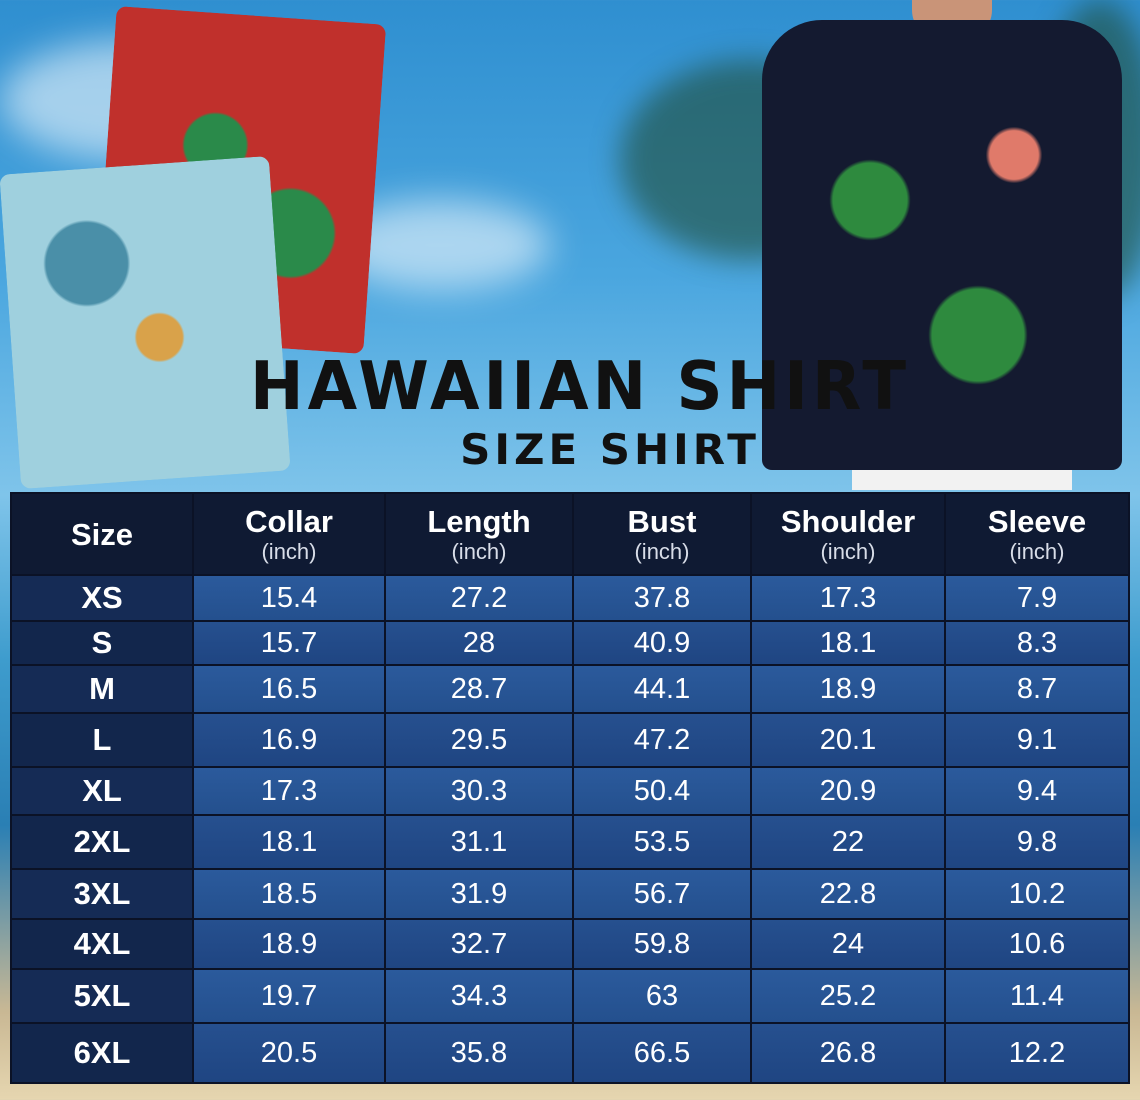 The image size is (1140, 1100). I want to click on value-cell: 7.9, so click(1037, 598).